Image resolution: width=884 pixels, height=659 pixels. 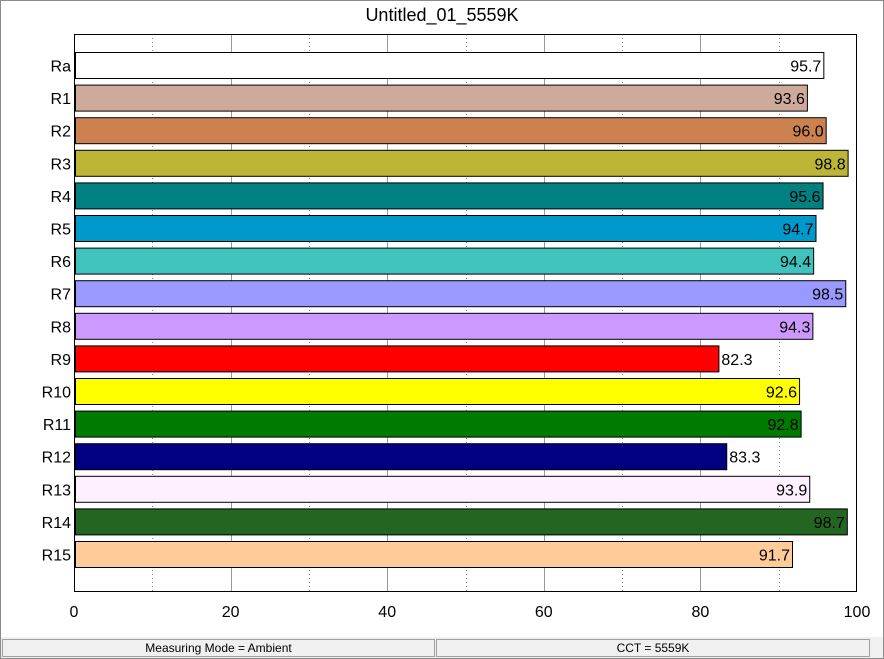 I want to click on bar-value-label: 91.7, so click(x=774, y=556).